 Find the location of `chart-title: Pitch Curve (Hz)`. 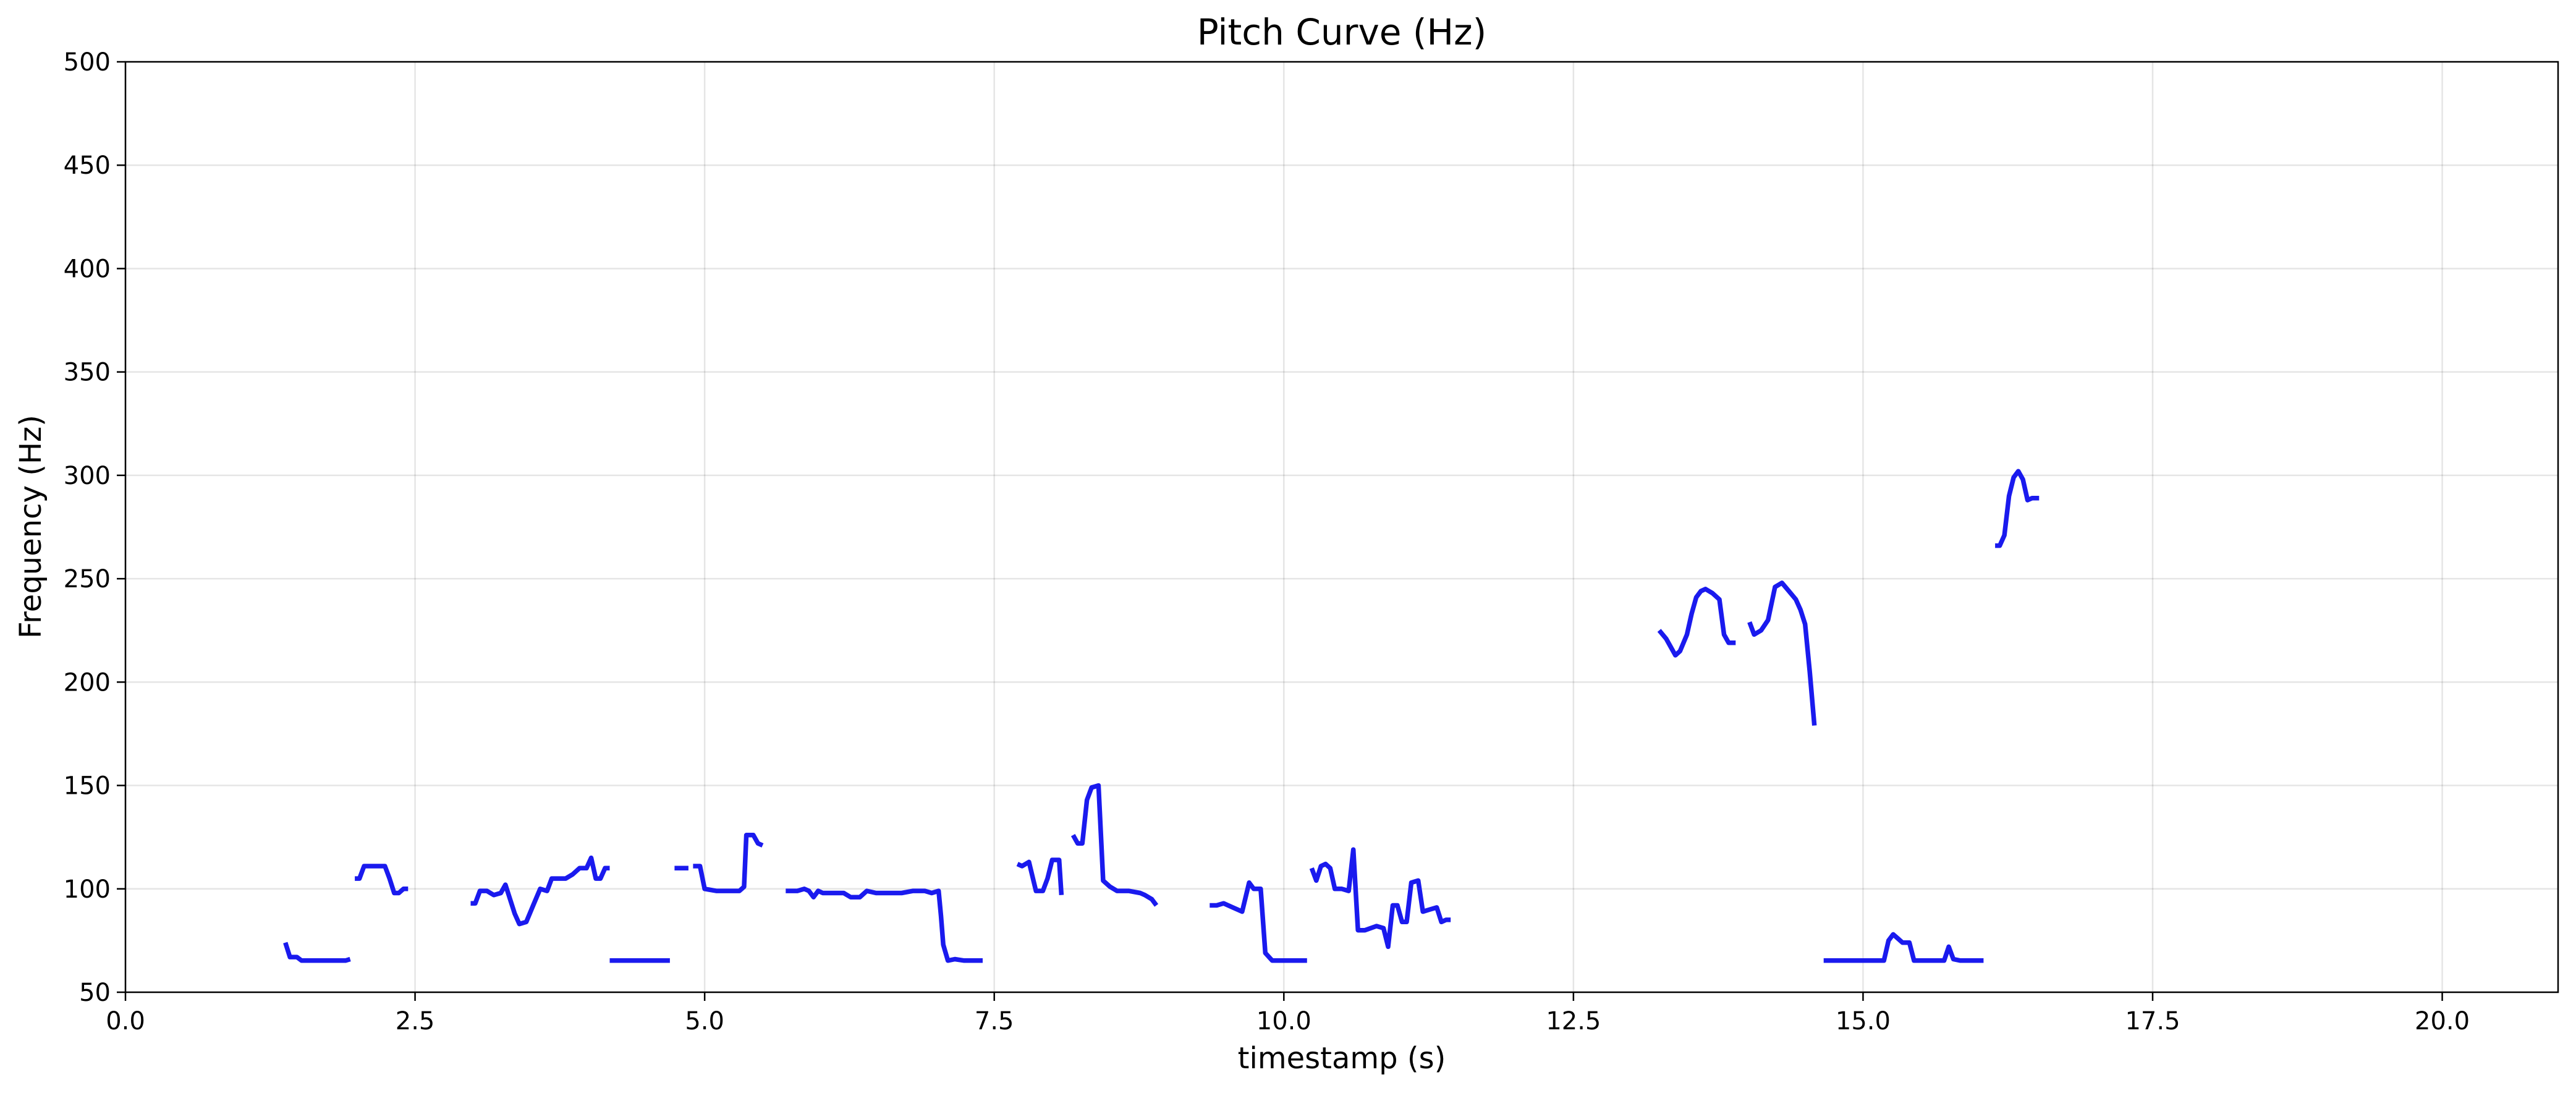

chart-title: Pitch Curve (Hz) is located at coordinates (1342, 32).